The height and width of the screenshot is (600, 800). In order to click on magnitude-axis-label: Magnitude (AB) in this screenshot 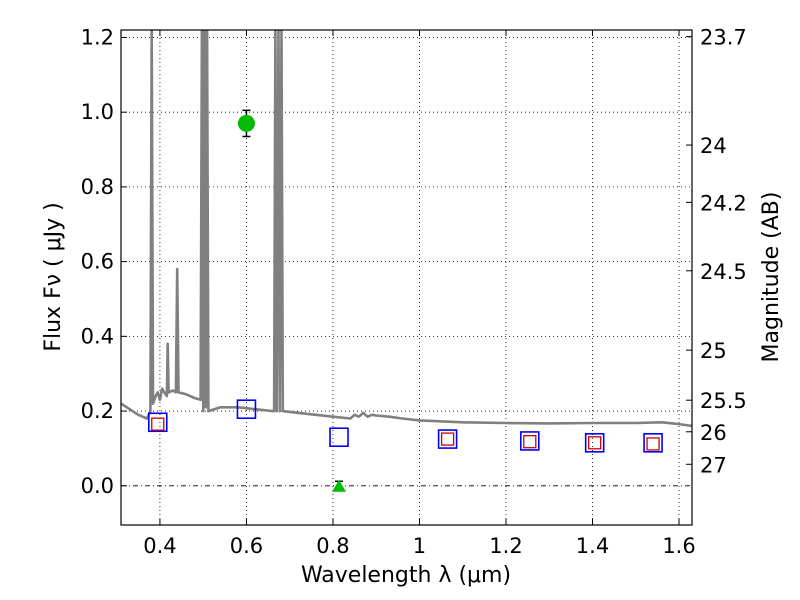, I will do `click(771, 277)`.